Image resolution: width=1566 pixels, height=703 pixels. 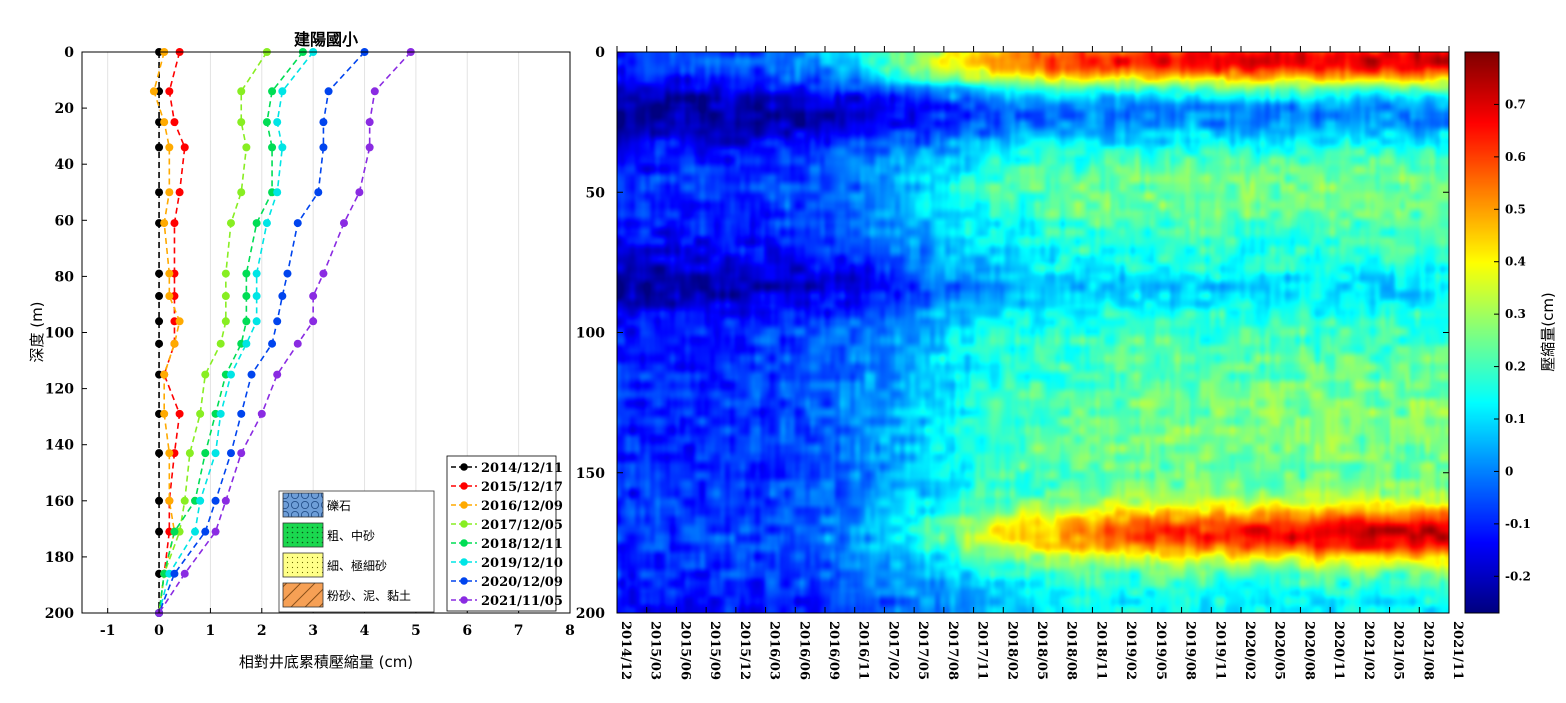 What do you see at coordinates (1482, 332) in the screenshot?
I see `colorbar-canvas` at bounding box center [1482, 332].